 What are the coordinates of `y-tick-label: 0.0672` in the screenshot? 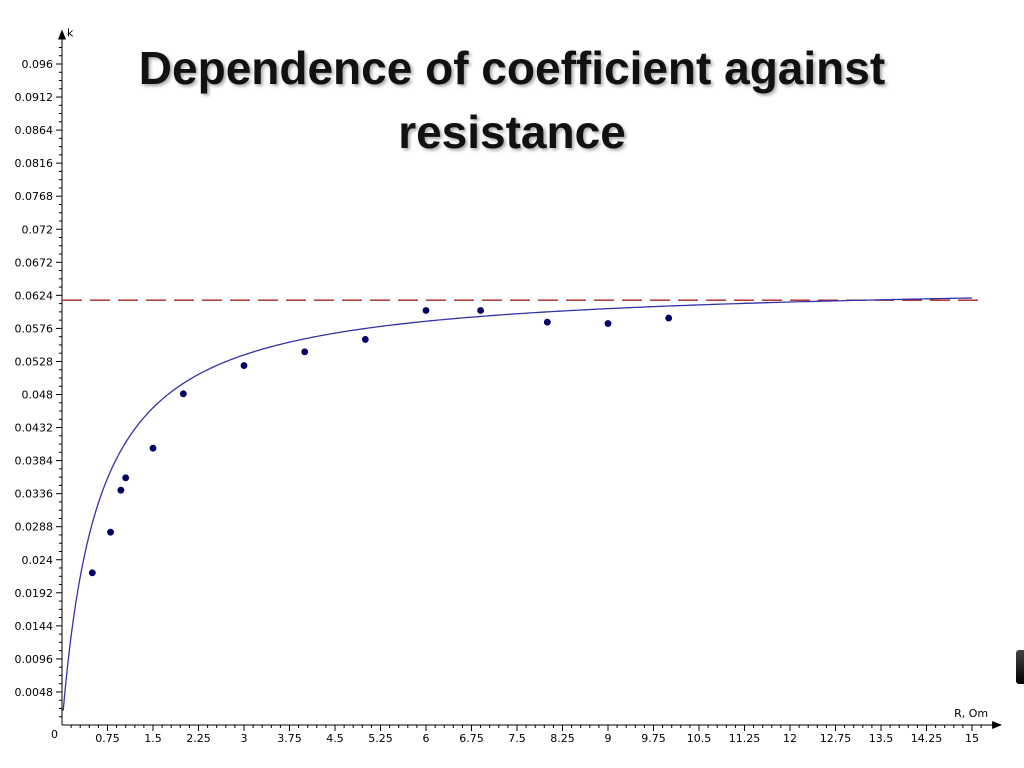 It's located at (34, 262).